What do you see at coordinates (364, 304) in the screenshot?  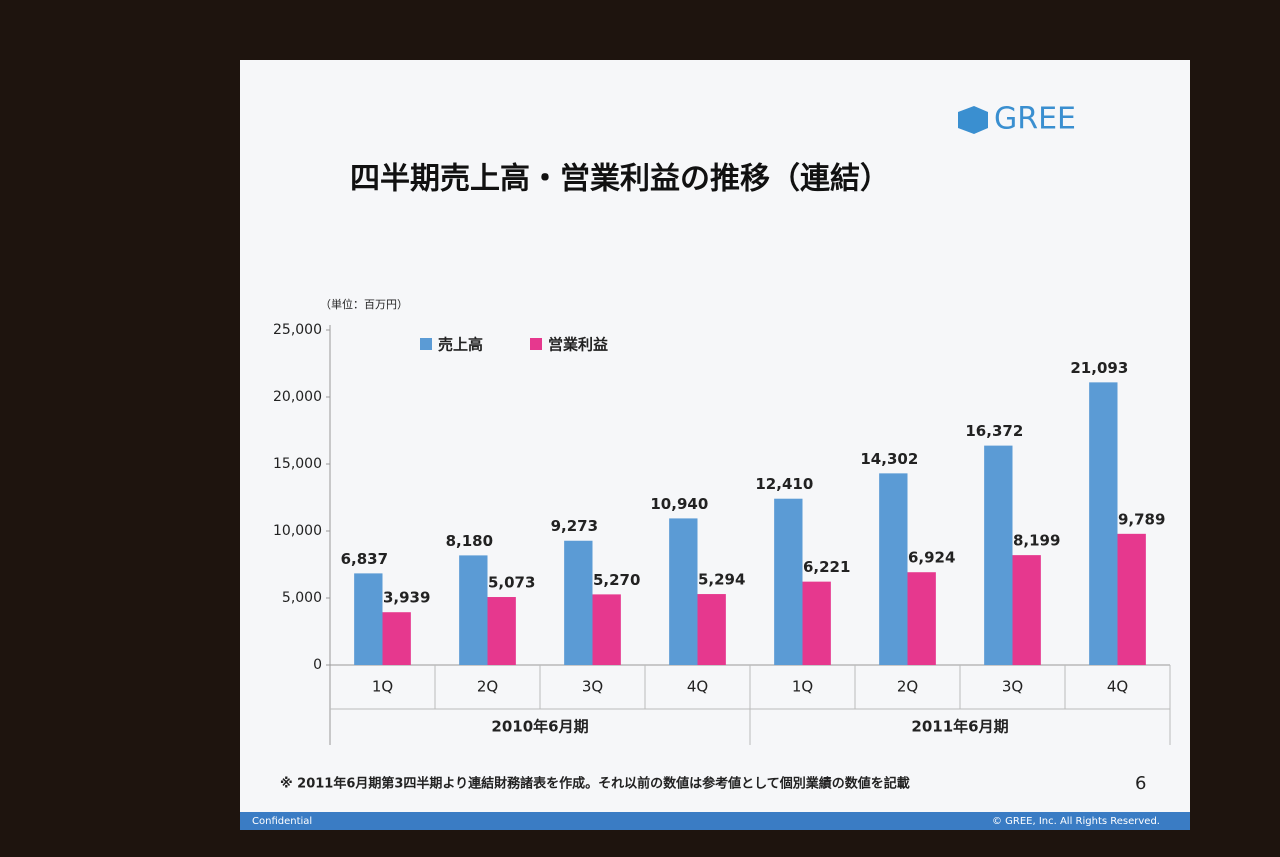 I see `y-unit: （単位：百万円）` at bounding box center [364, 304].